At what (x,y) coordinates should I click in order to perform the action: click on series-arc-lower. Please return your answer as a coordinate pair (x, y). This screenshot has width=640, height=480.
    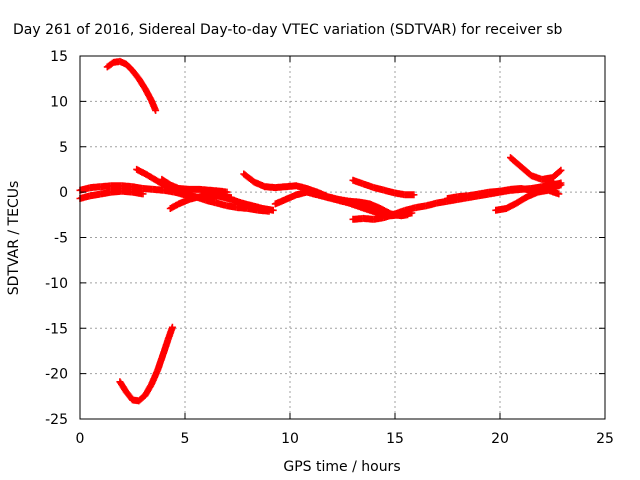
    Looking at the image, I should click on (146, 364).